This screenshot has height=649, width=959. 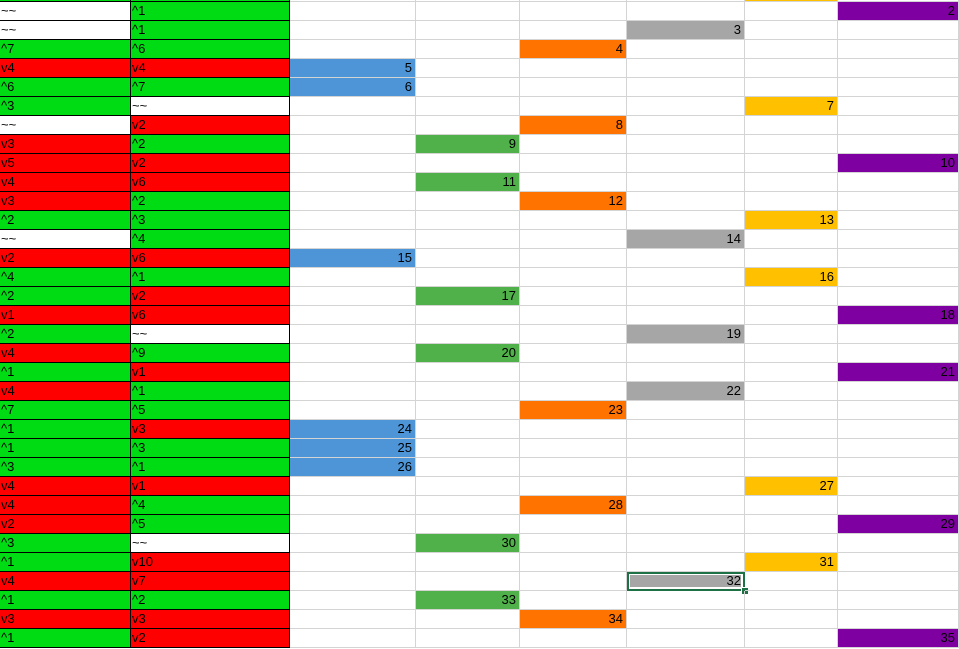 I want to click on selected-cell: 32, so click(x=686, y=581).